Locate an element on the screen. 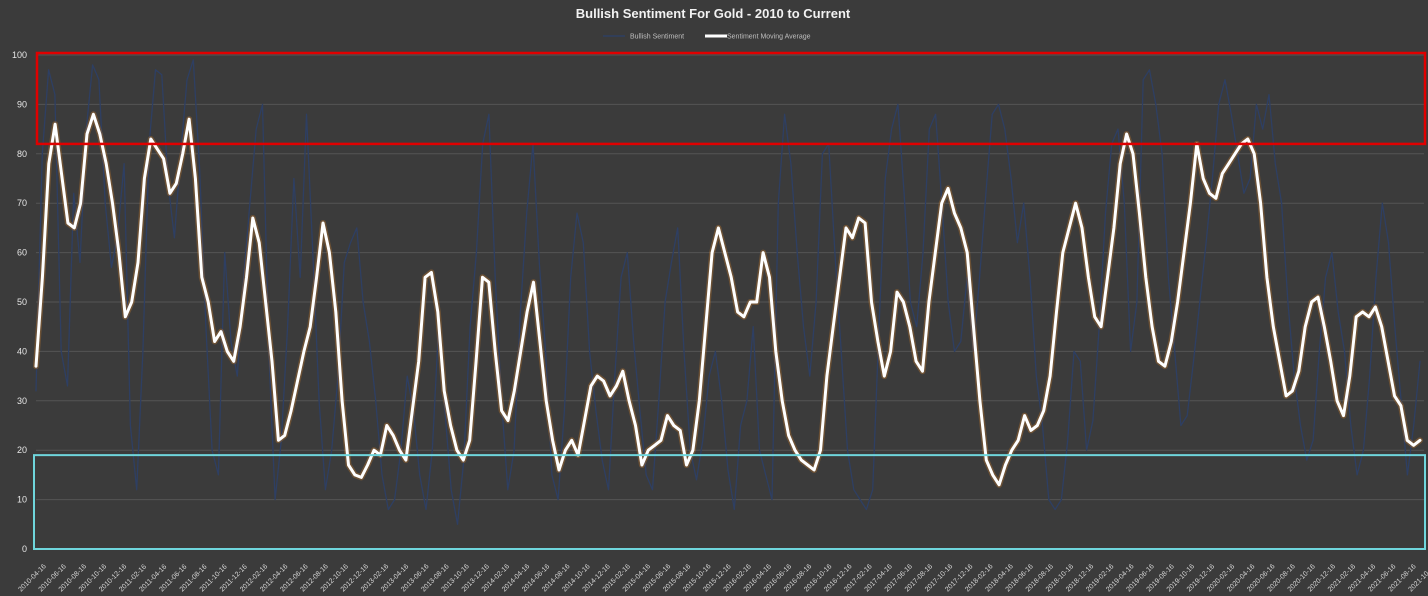 The width and height of the screenshot is (1428, 596). y-axis: 0 10 20 30 40 50 60 70 80 90 100 is located at coordinates (19, 302).